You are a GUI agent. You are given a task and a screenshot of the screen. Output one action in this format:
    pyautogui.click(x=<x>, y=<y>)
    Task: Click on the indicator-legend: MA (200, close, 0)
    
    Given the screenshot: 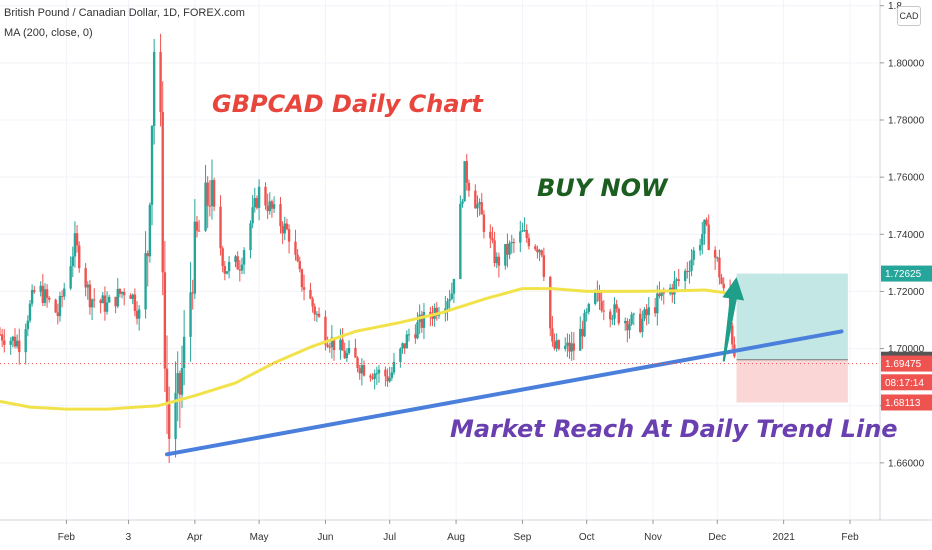 What is the action you would take?
    pyautogui.click(x=48, y=33)
    